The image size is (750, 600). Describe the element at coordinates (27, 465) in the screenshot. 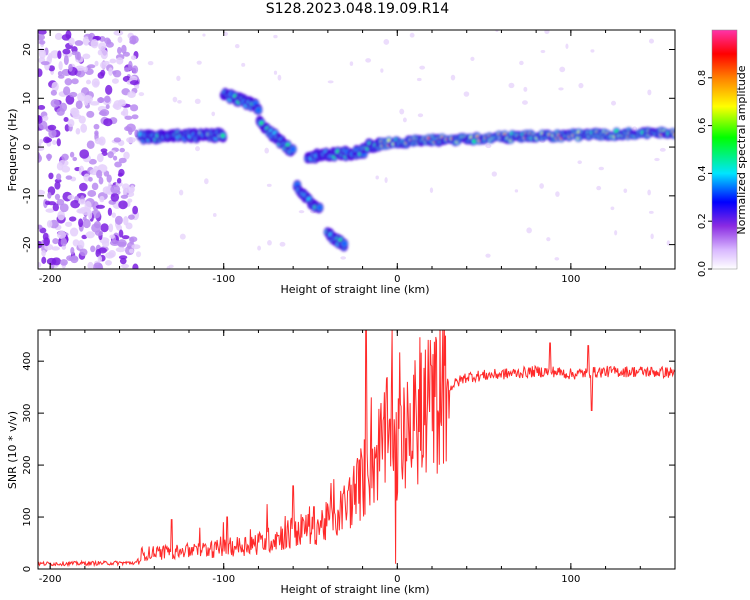

I see `y-tick-label: 200` at that location.